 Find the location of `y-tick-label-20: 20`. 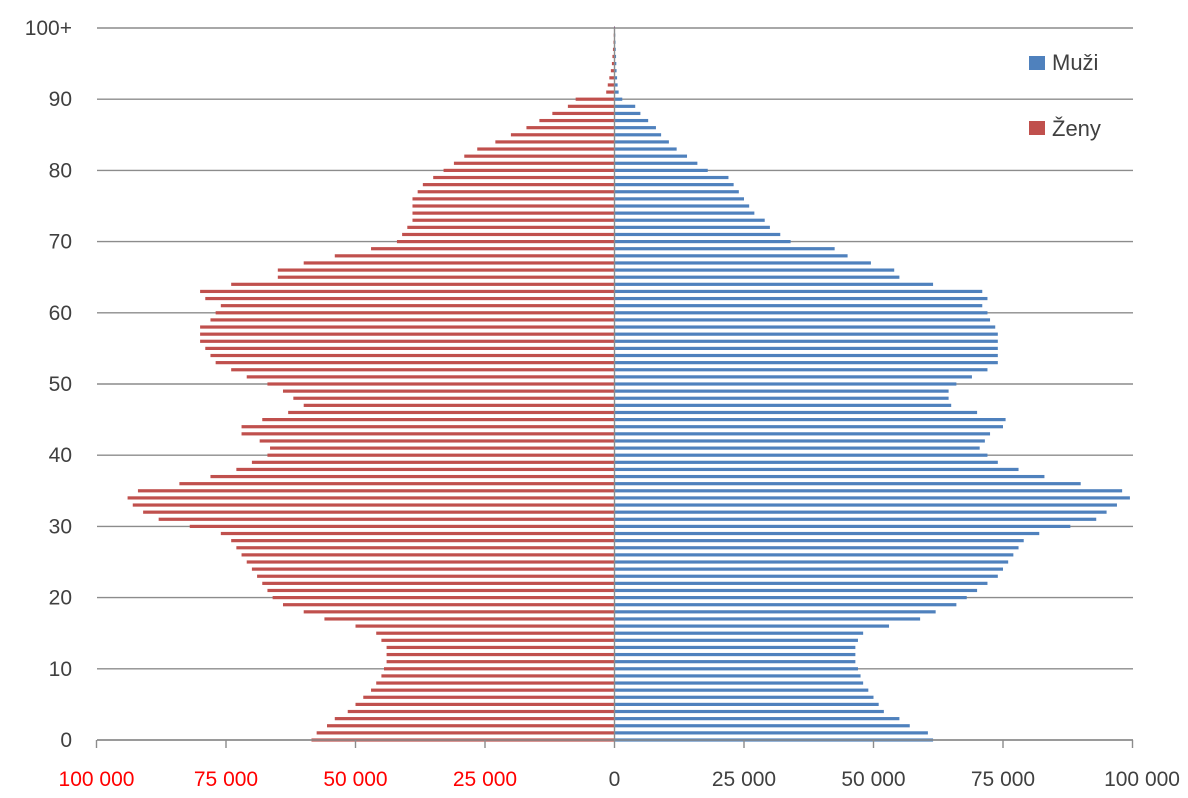

y-tick-label-20: 20 is located at coordinates (60, 598).